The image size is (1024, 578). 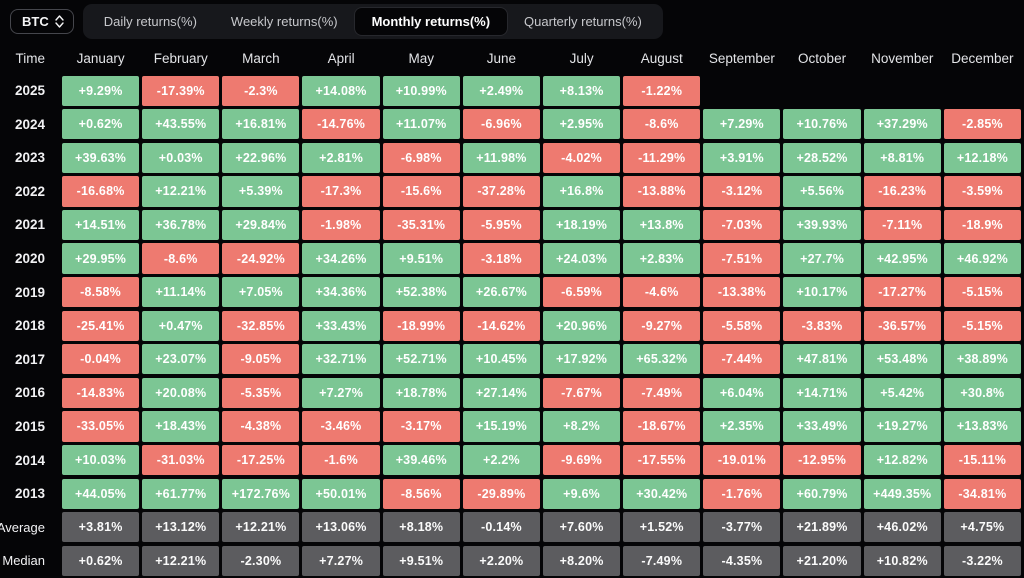 I want to click on return-cell-2024-october: +10.76%, so click(x=822, y=124).